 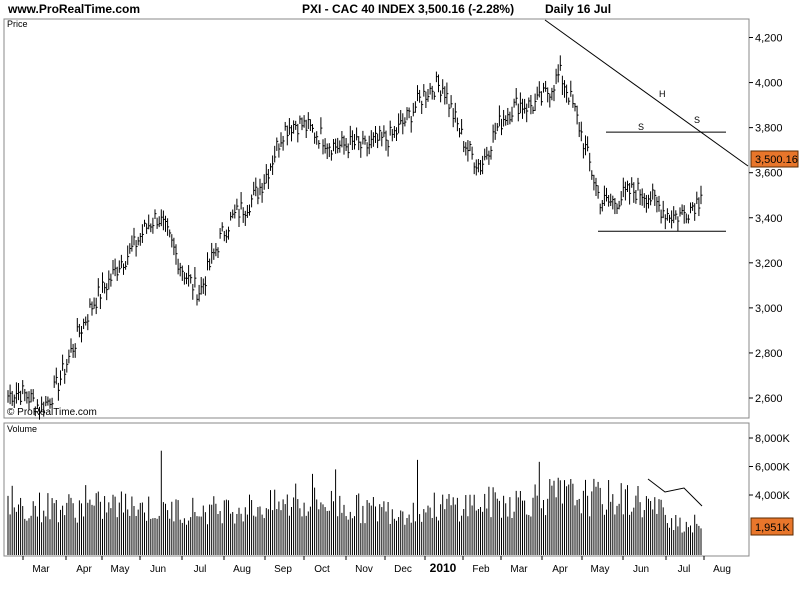 What do you see at coordinates (641, 127) in the screenshot?
I see `pattern-left-shoulder-label: S` at bounding box center [641, 127].